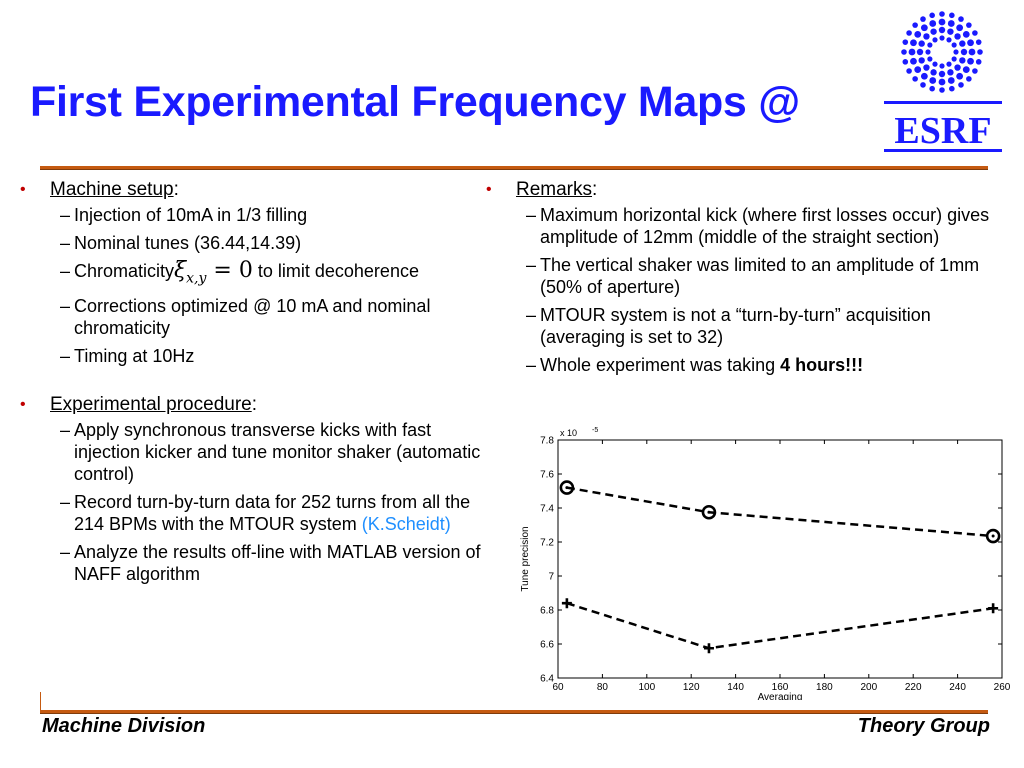  Describe the element at coordinates (251, 190) in the screenshot. I see `bullet-machine-setup: • Machine setup:` at that location.